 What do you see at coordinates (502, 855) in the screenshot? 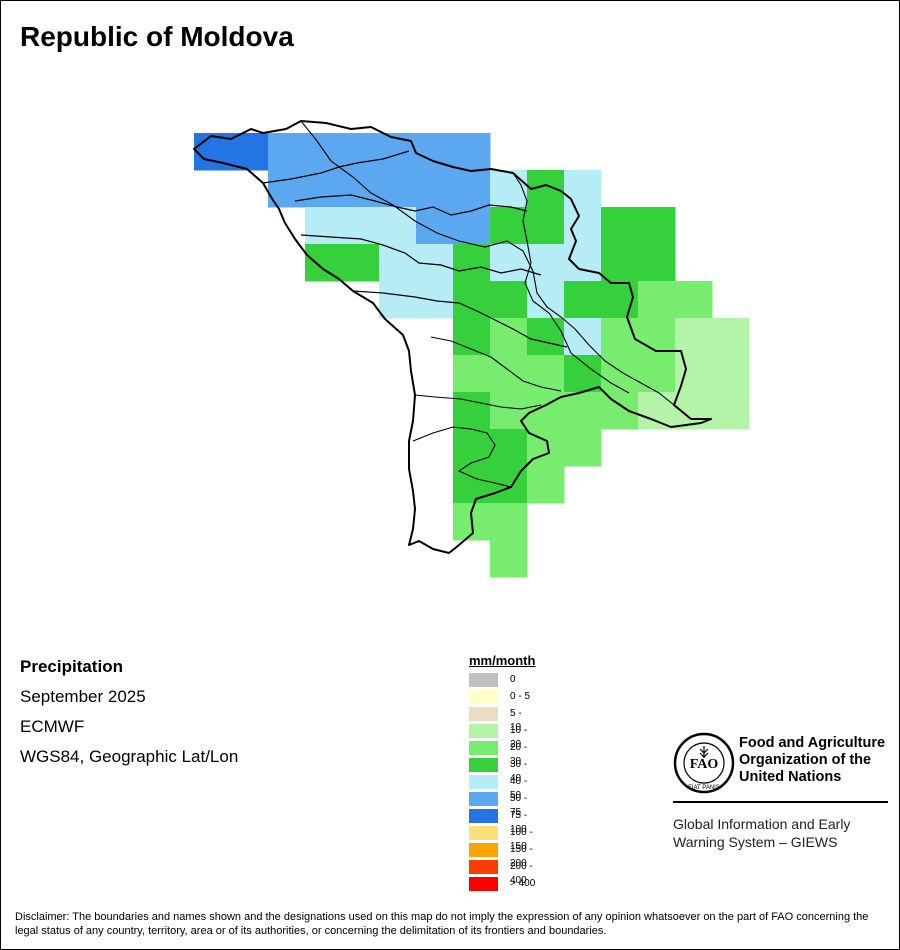
I see `legend-item: 150 - 200` at bounding box center [502, 855].